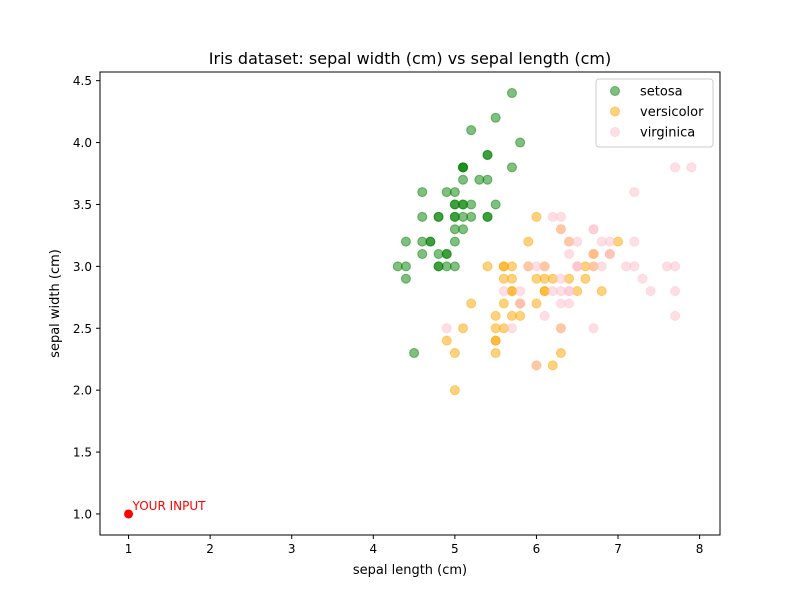 Image resolution: width=800 pixels, height=600 pixels. What do you see at coordinates (82, 391) in the screenshot?
I see `y-tick-label: 2.0` at bounding box center [82, 391].